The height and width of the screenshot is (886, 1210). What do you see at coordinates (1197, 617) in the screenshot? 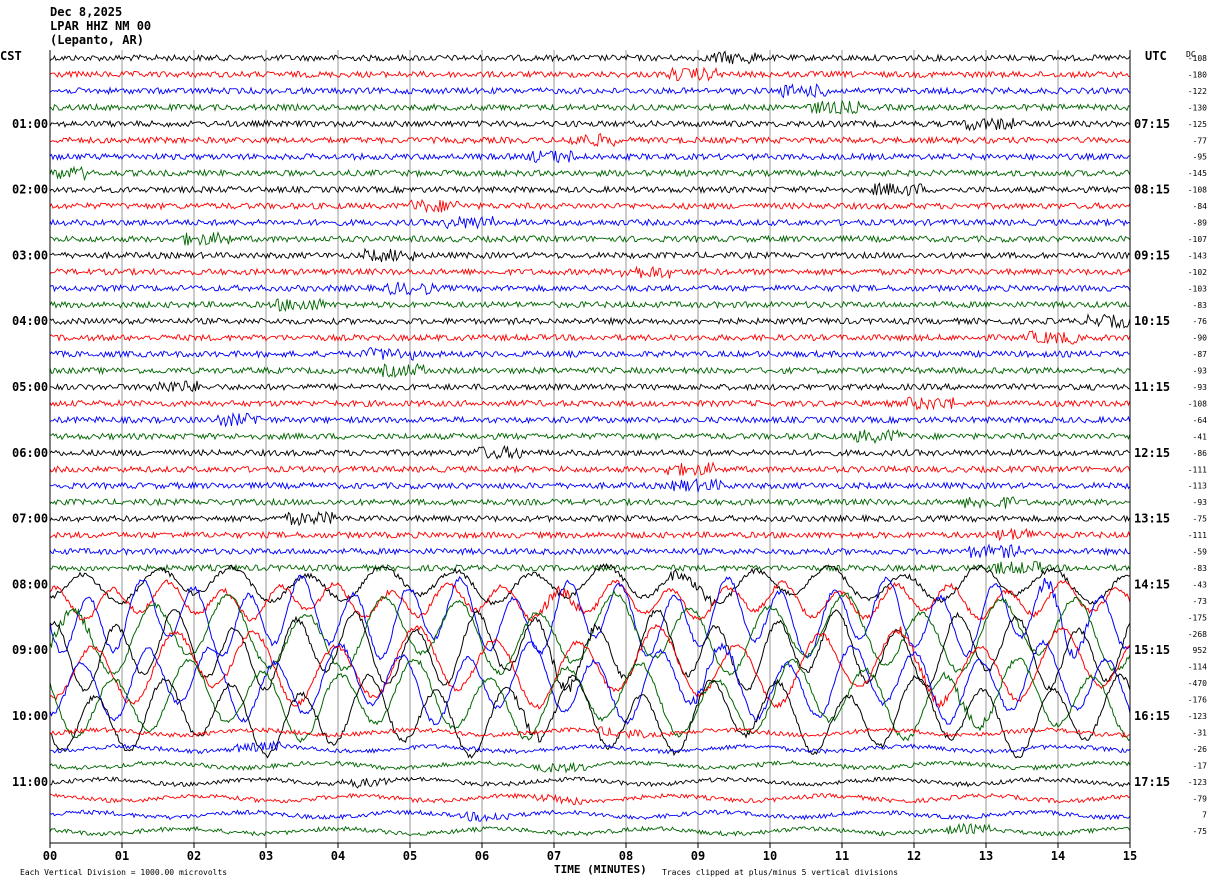
I see `dc-offset-label-35: -175` at bounding box center [1197, 617].